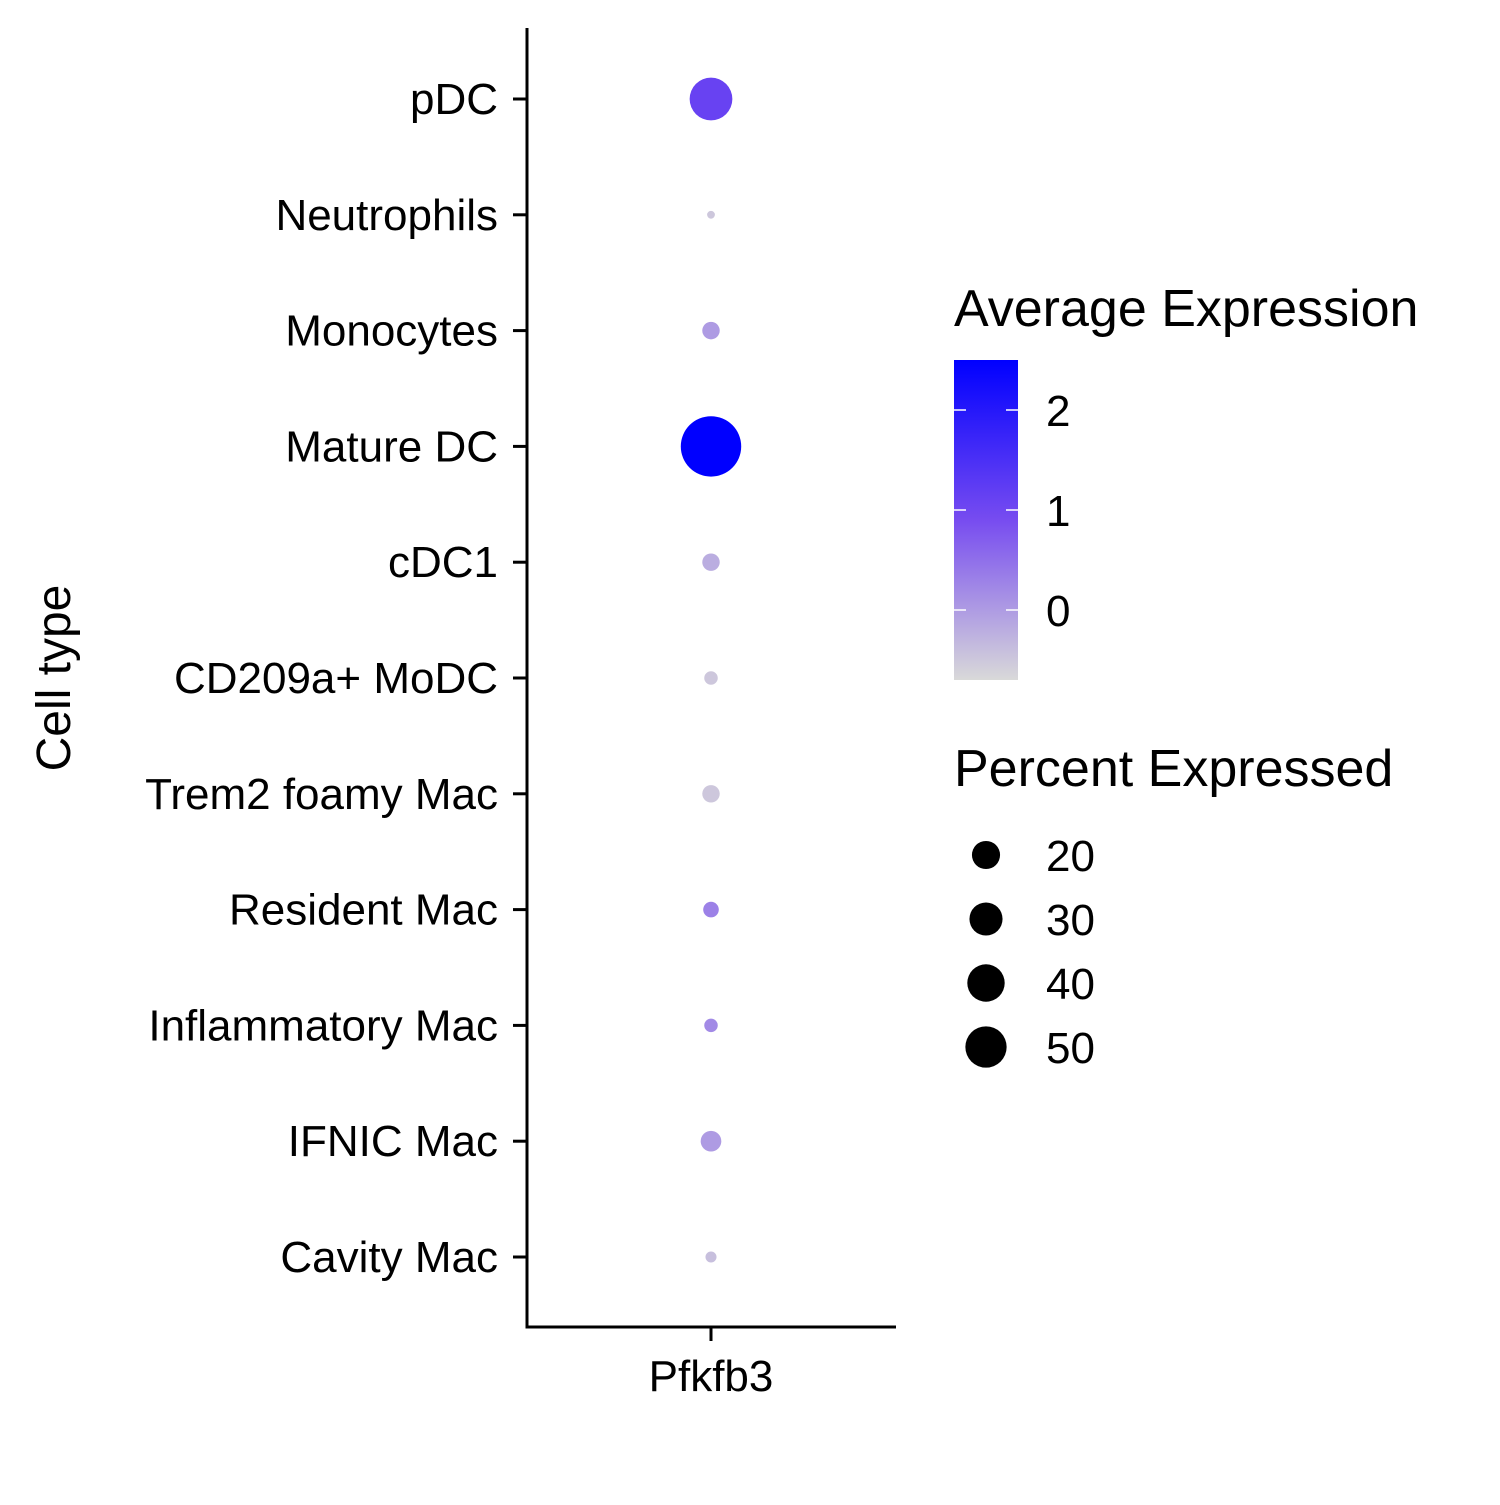 The height and width of the screenshot is (1505, 1500). Describe the element at coordinates (391, 331) in the screenshot. I see `y-tick-label-monocytes: Monocytes` at that location.